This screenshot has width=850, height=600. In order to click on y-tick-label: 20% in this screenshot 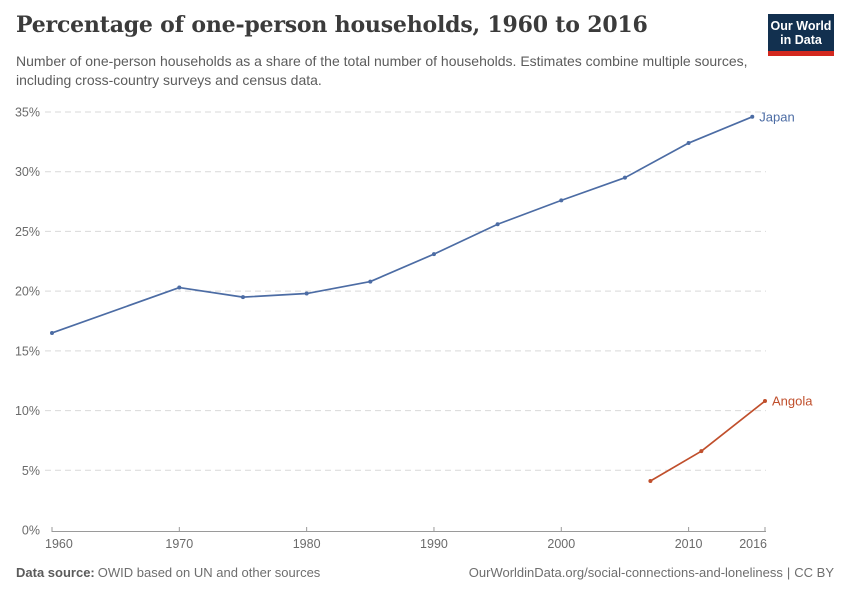, I will do `click(27, 292)`.